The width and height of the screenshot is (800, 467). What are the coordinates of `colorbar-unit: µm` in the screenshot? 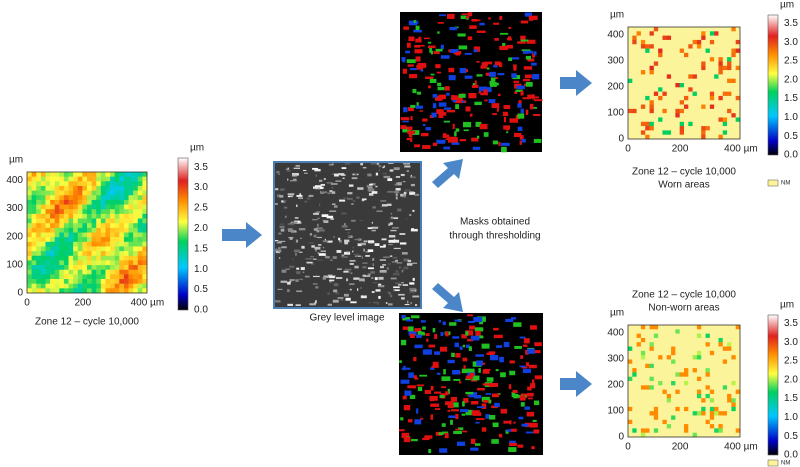 It's located at (197, 148).